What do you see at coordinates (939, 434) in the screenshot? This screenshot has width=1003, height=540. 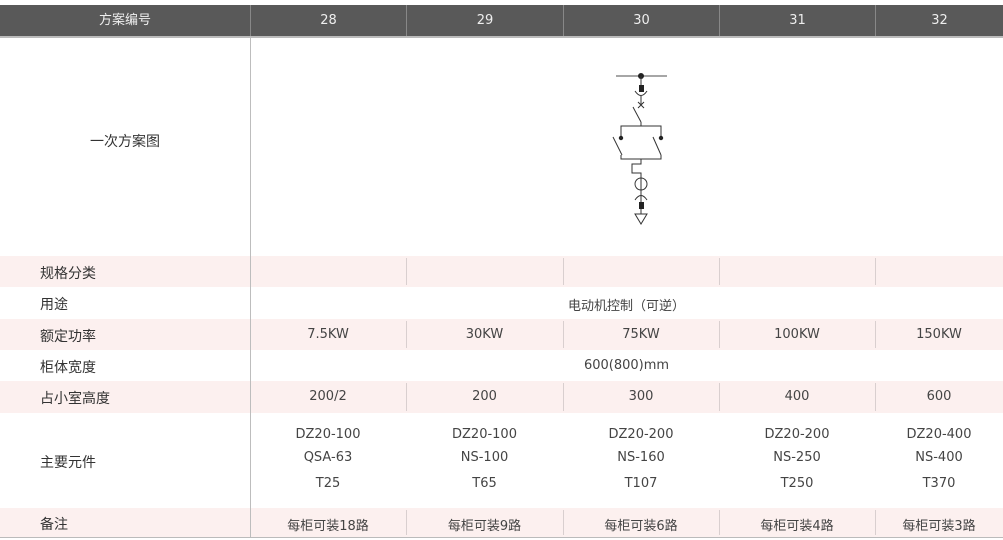 I see `component-item: DZ20-400` at bounding box center [939, 434].